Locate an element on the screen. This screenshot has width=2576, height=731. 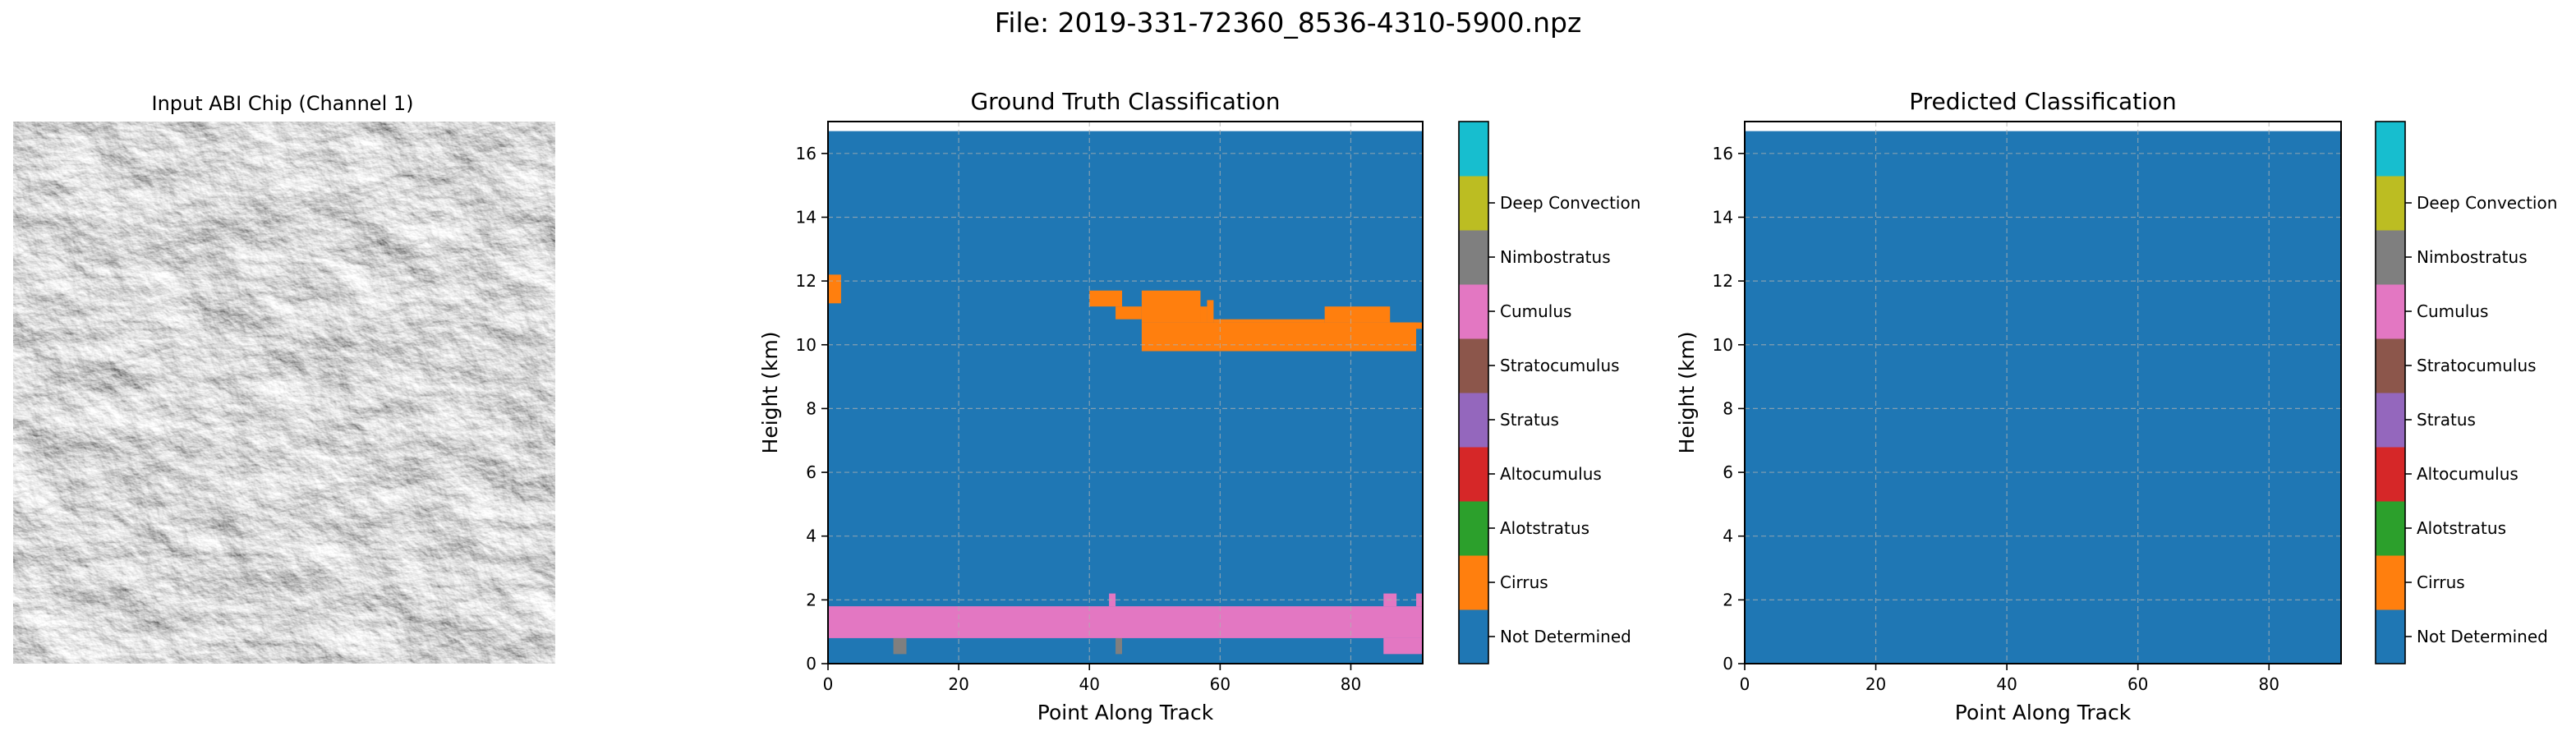
chart-title: Ground Truth Classification is located at coordinates (1125, 101).